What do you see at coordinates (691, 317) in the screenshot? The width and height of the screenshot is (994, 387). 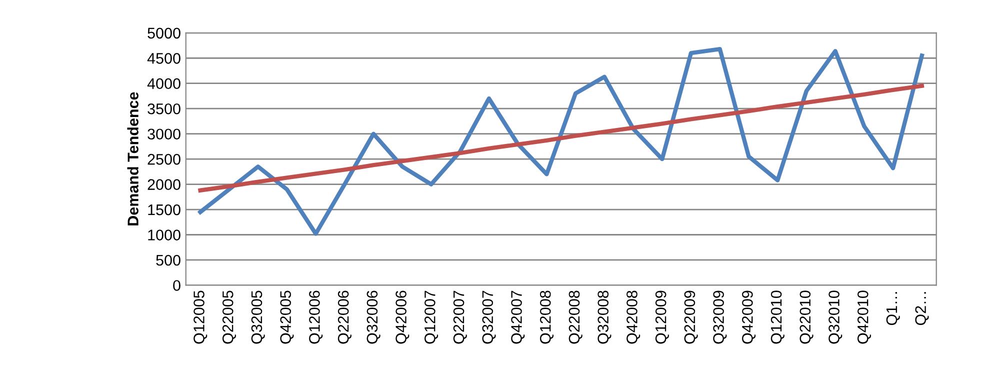 I see `x-tick-label: Q22009` at bounding box center [691, 317].